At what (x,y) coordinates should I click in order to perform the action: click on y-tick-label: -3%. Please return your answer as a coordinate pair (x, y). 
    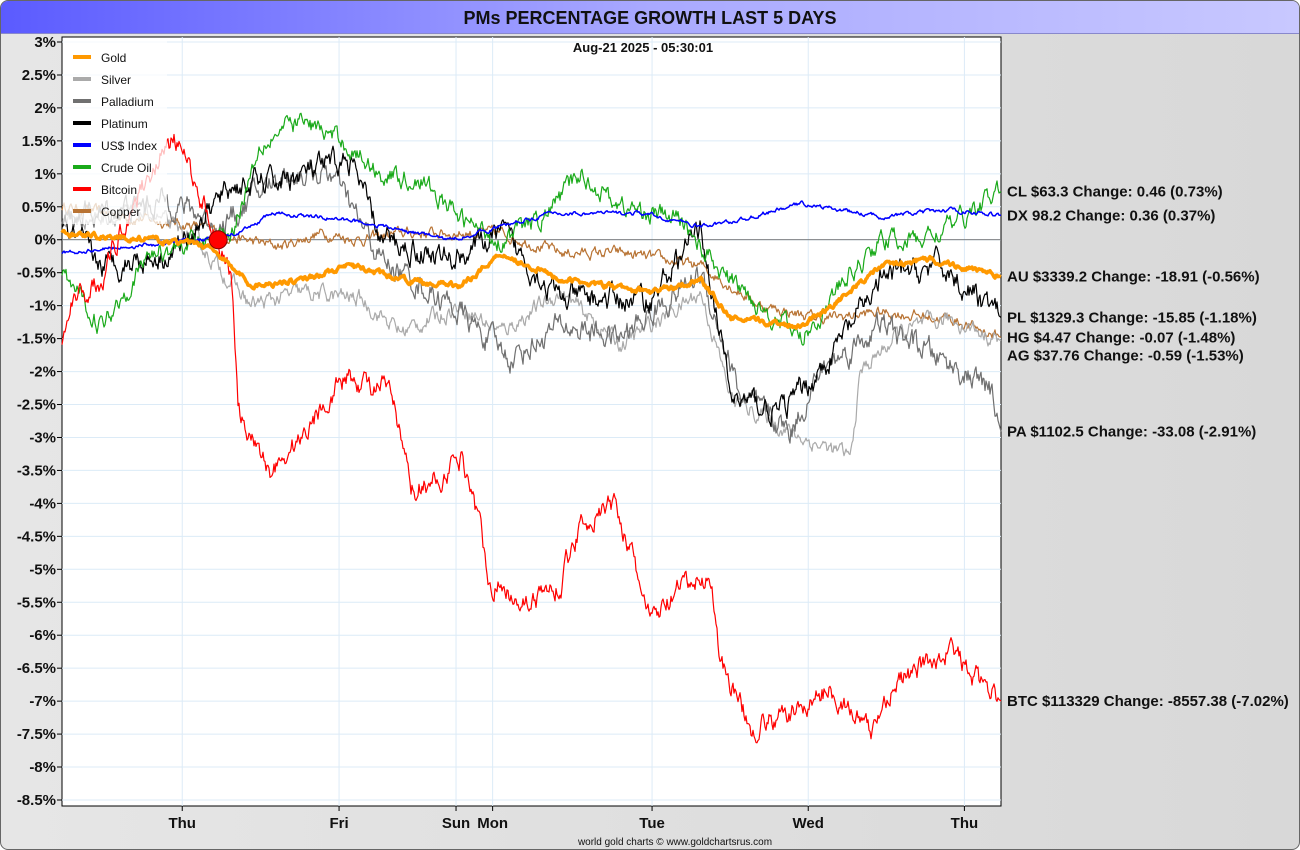
    Looking at the image, I should click on (42, 437).